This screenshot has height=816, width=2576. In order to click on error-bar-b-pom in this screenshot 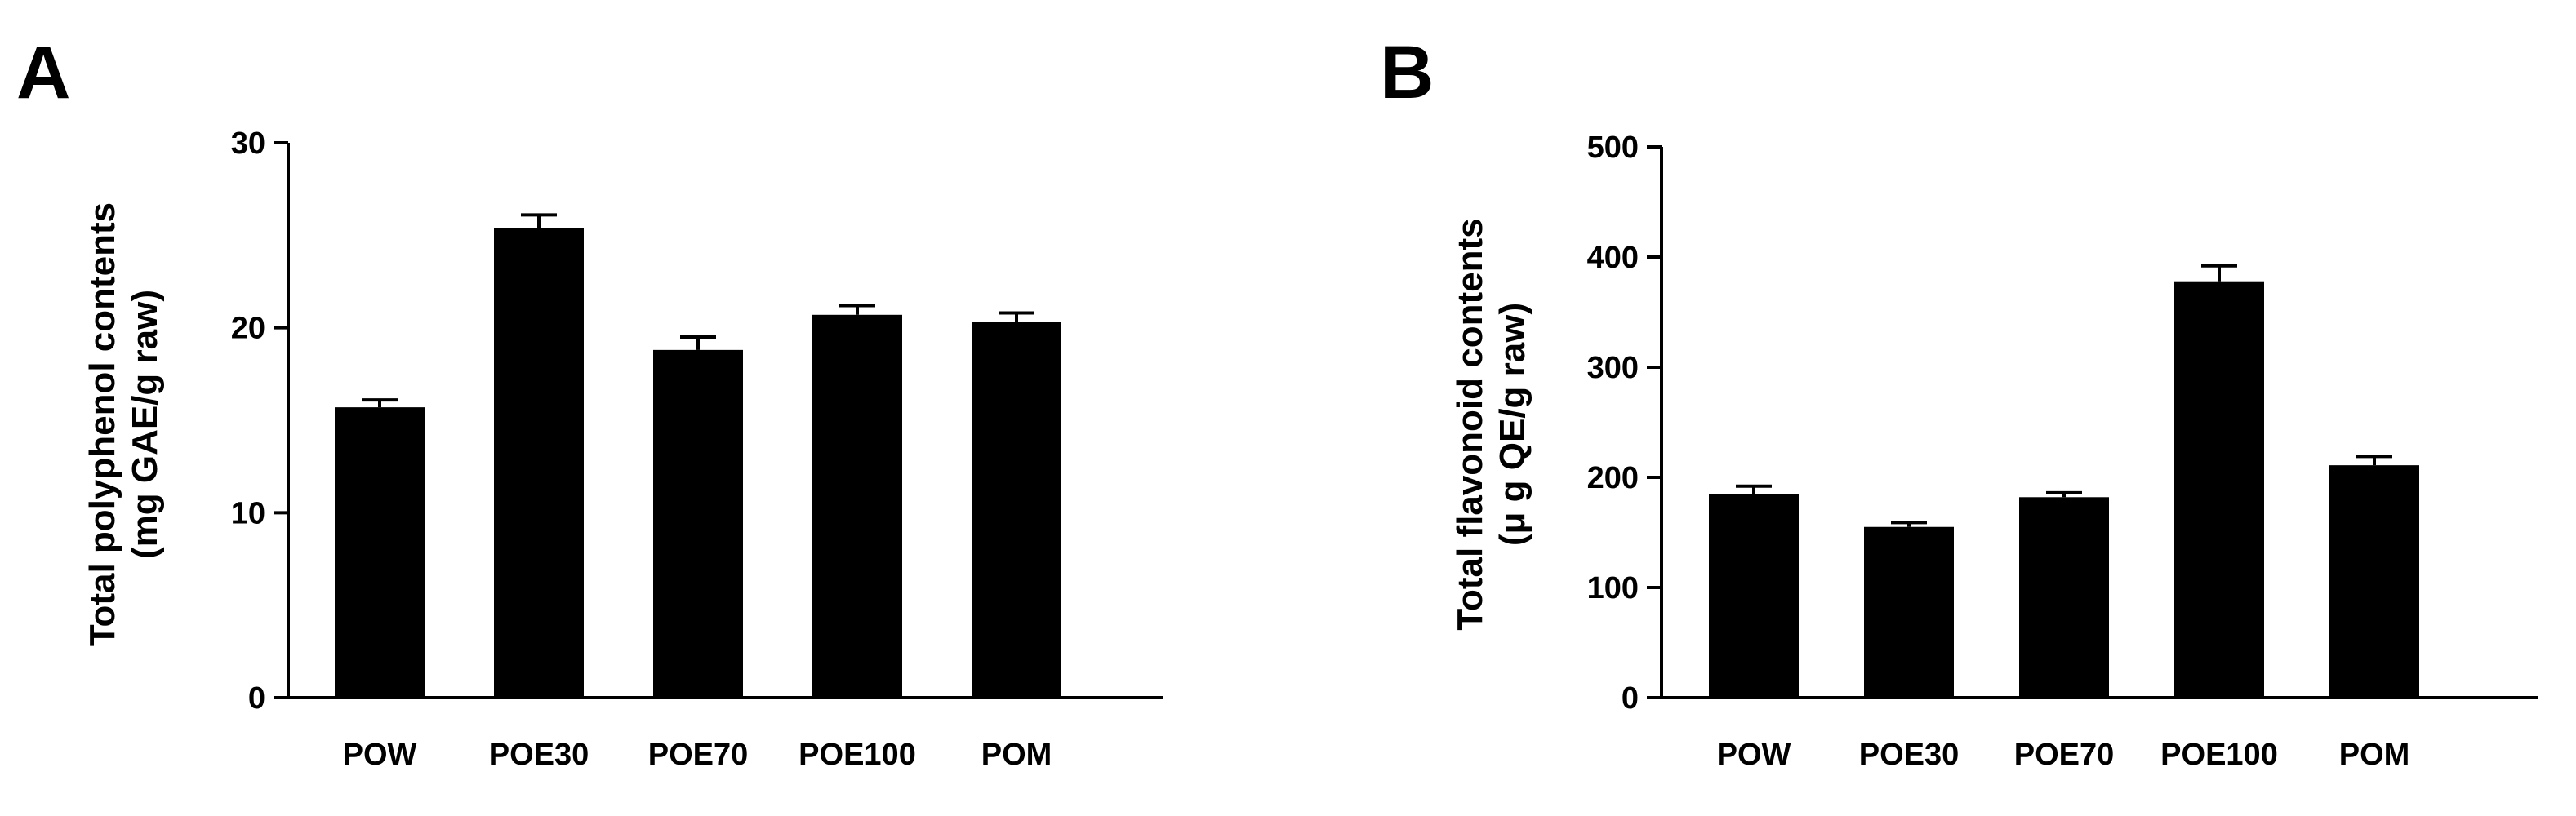, I will do `click(2374, 460)`.